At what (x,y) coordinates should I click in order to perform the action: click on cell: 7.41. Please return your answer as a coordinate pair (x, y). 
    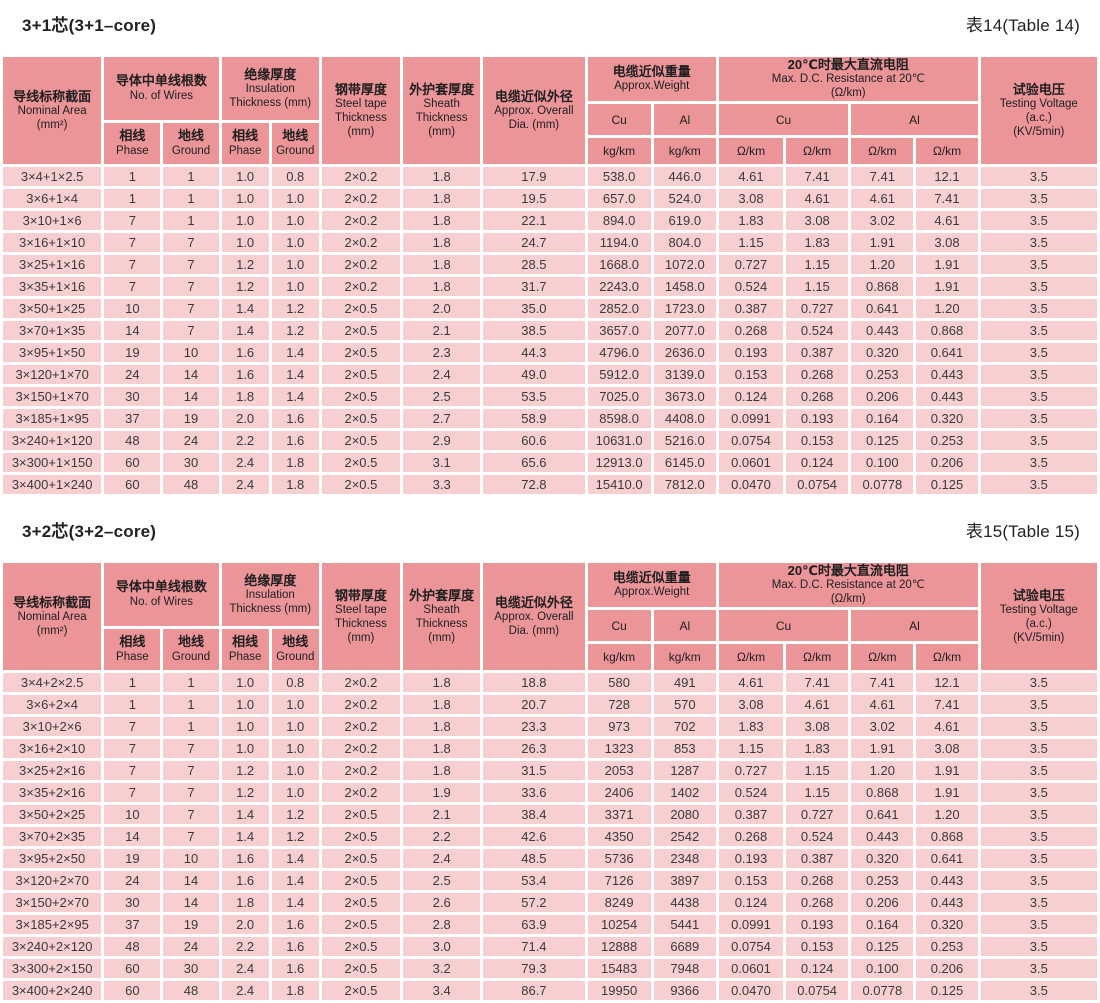
    Looking at the image, I should click on (947, 198).